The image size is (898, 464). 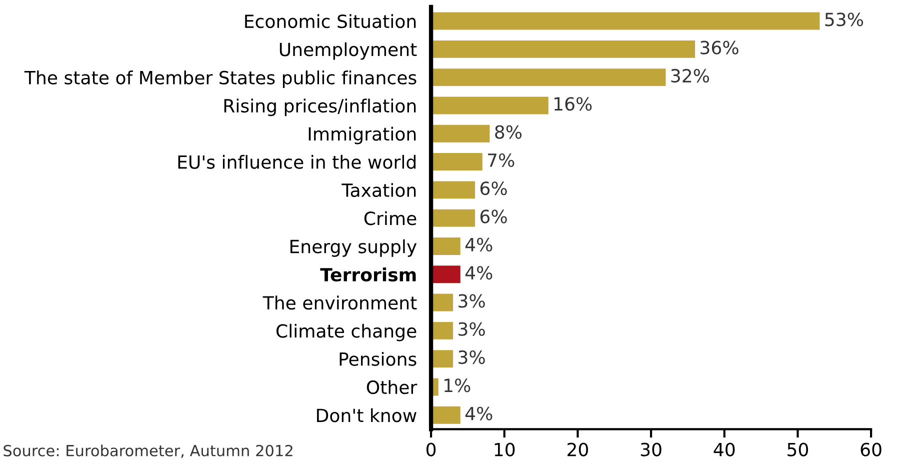 What do you see at coordinates (390, 218) in the screenshot?
I see `y-tick-label: Crime` at bounding box center [390, 218].